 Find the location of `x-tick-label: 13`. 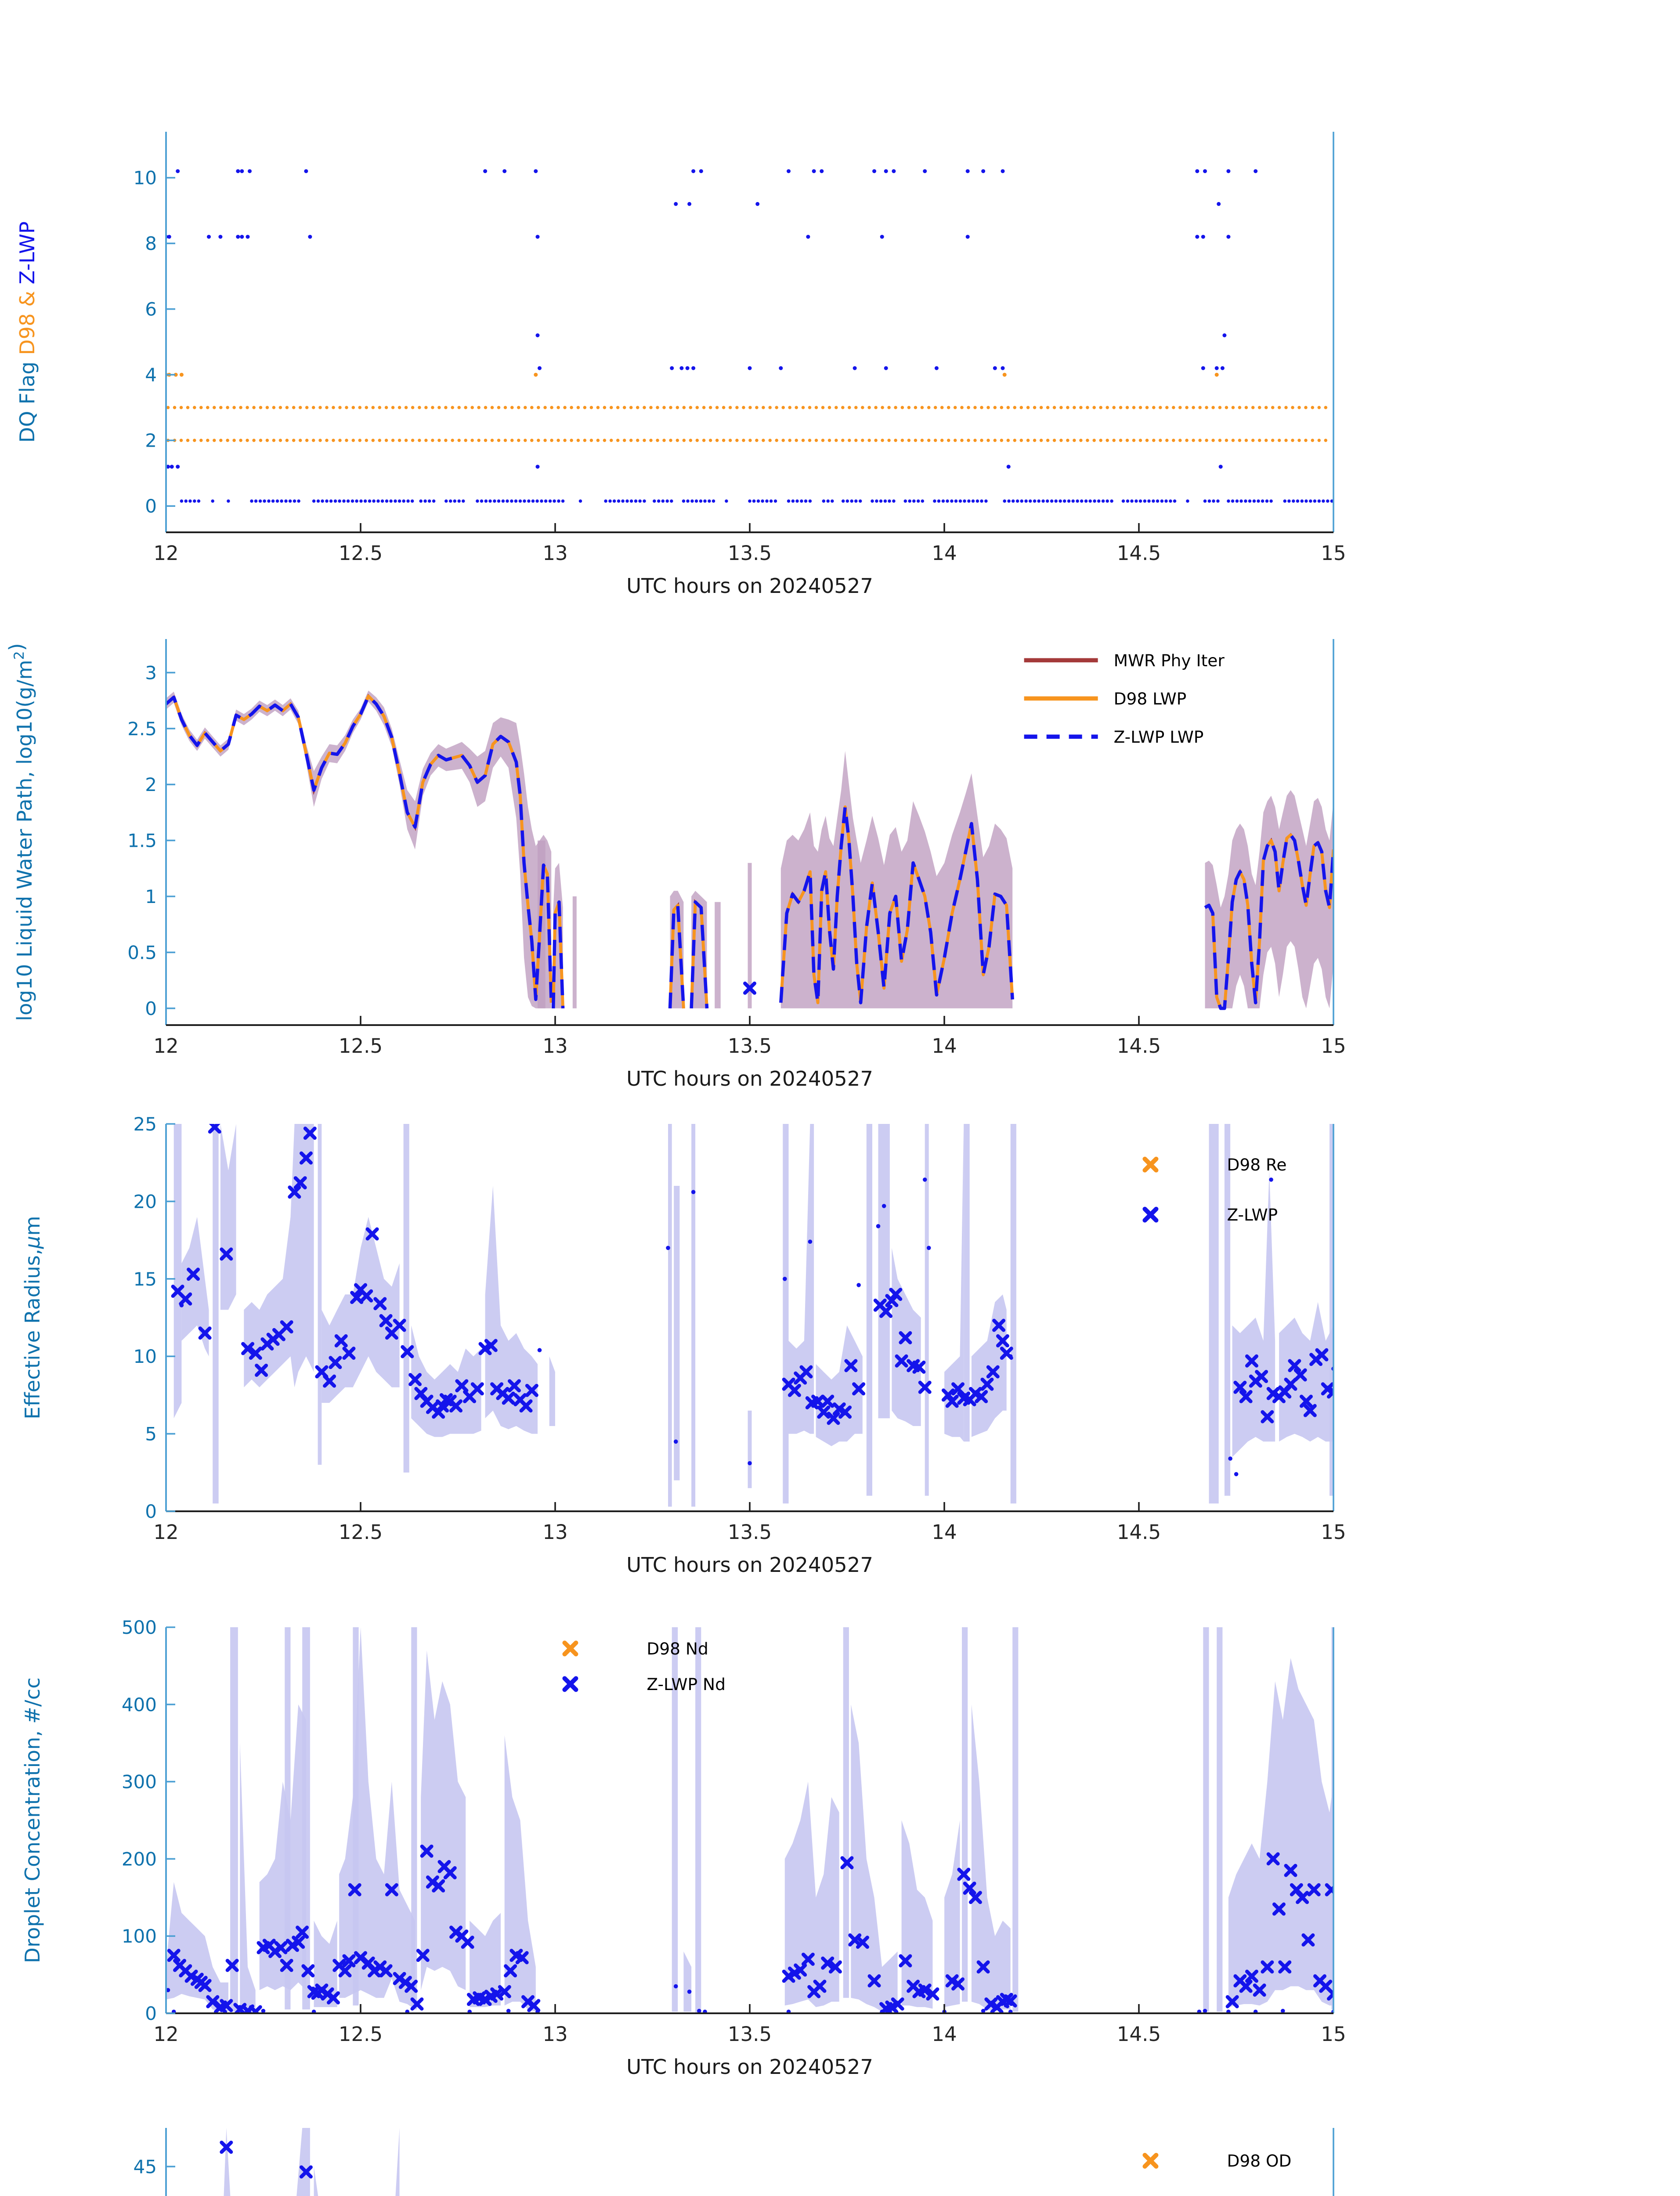

x-tick-label: 13 is located at coordinates (554, 1046).